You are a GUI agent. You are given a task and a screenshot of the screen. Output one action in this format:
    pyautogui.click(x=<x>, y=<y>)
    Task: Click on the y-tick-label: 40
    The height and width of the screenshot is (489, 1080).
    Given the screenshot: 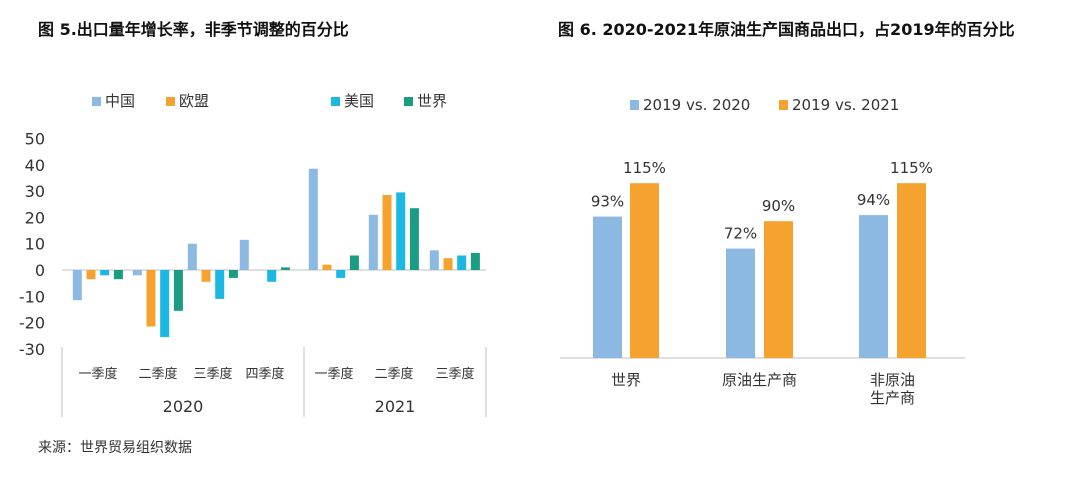 What is the action you would take?
    pyautogui.click(x=35, y=165)
    